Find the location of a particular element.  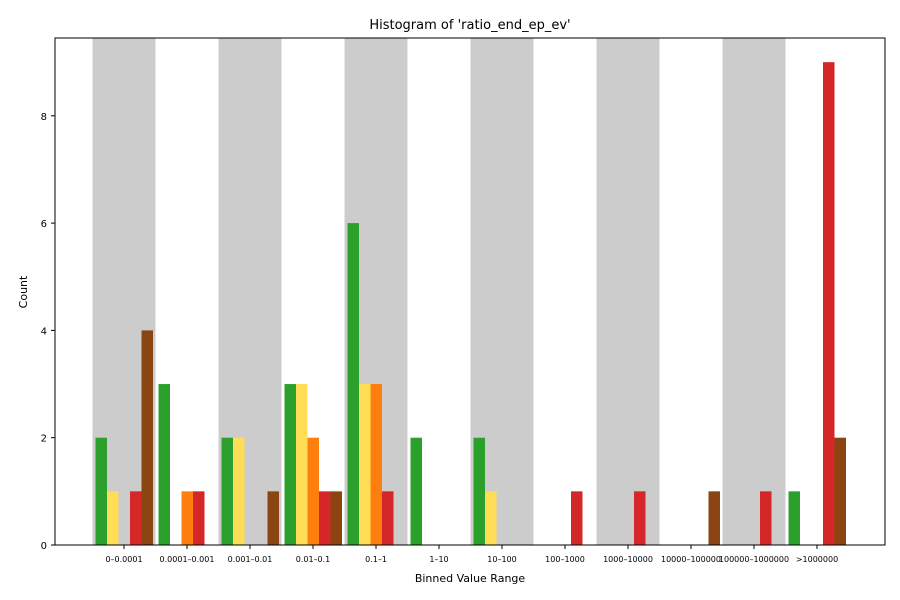

y-tick-label: 4 is located at coordinates (44, 331).